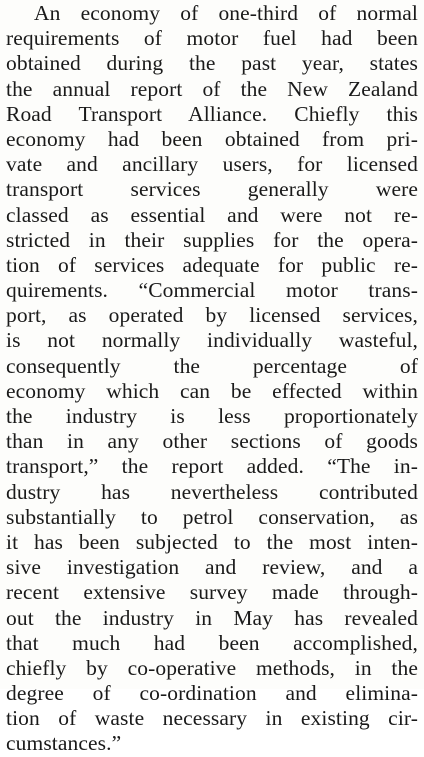  Describe the element at coordinates (212, 693) in the screenshot. I see `article-line: degree of co-ordination and elimina-` at that location.